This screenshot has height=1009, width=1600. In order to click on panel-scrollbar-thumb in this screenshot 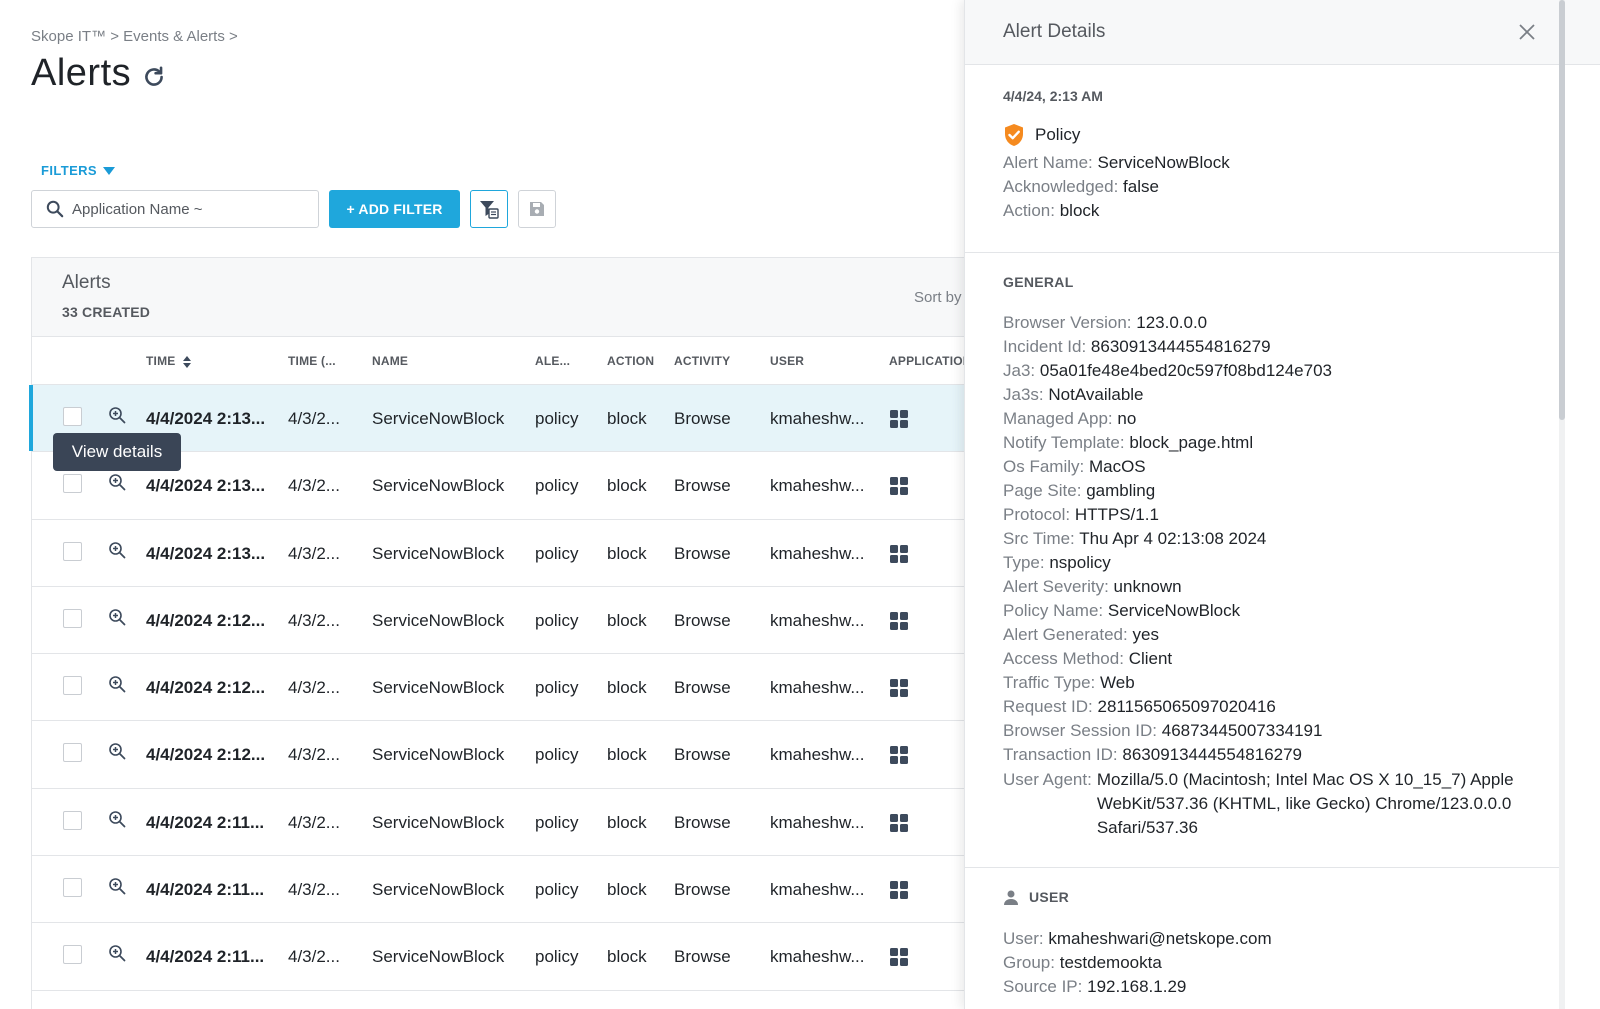, I will do `click(1562, 210)`.